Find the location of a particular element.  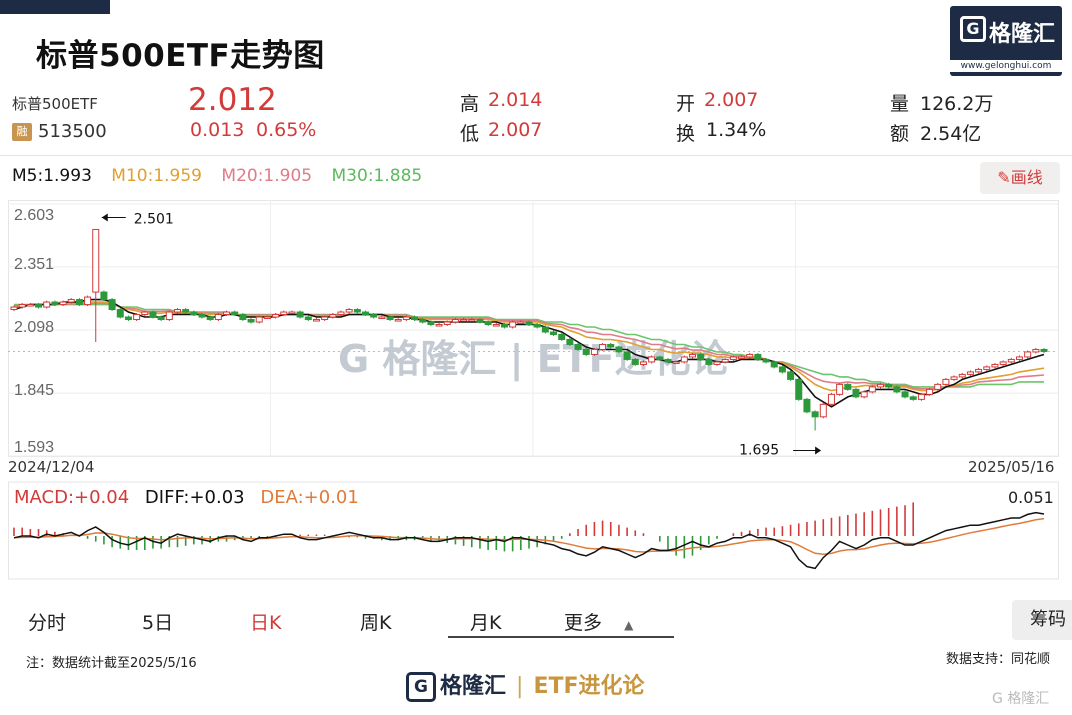

high-label: 高 is located at coordinates (470, 104).